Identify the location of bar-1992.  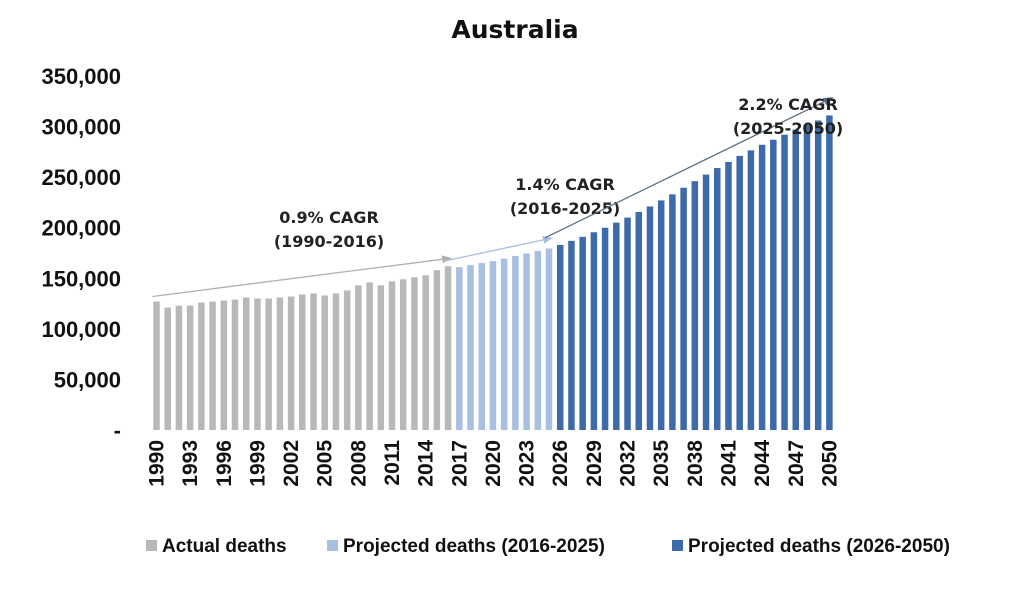
(179, 367).